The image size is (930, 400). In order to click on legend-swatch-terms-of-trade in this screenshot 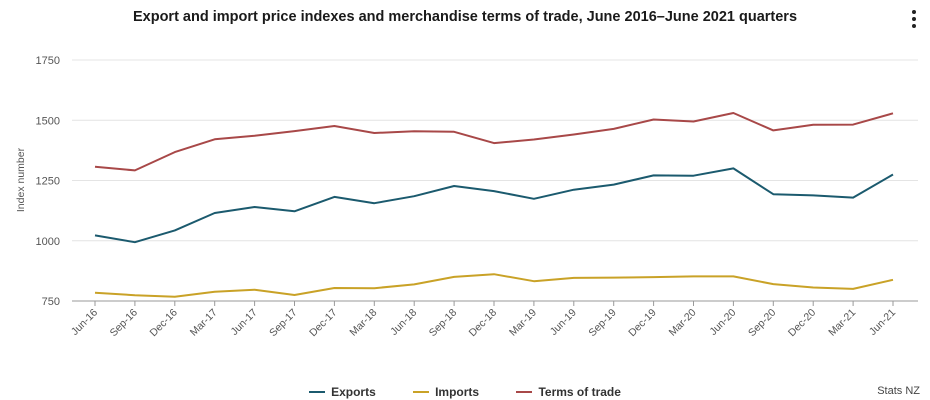, I will do `click(524, 392)`.